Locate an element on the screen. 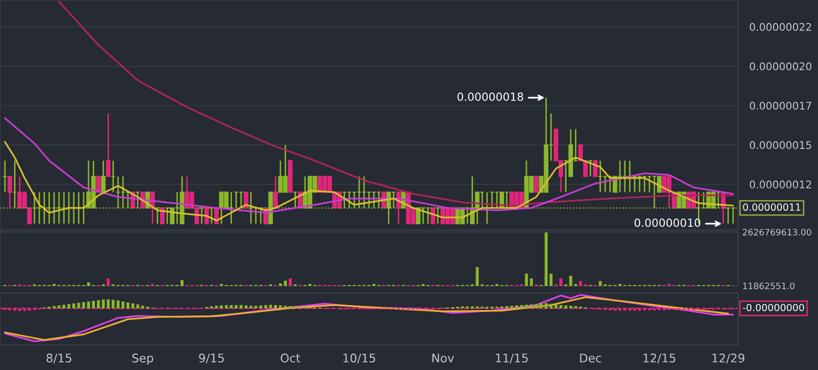 The image size is (818, 370). y-tick-label: 2626769613.00 is located at coordinates (777, 232).